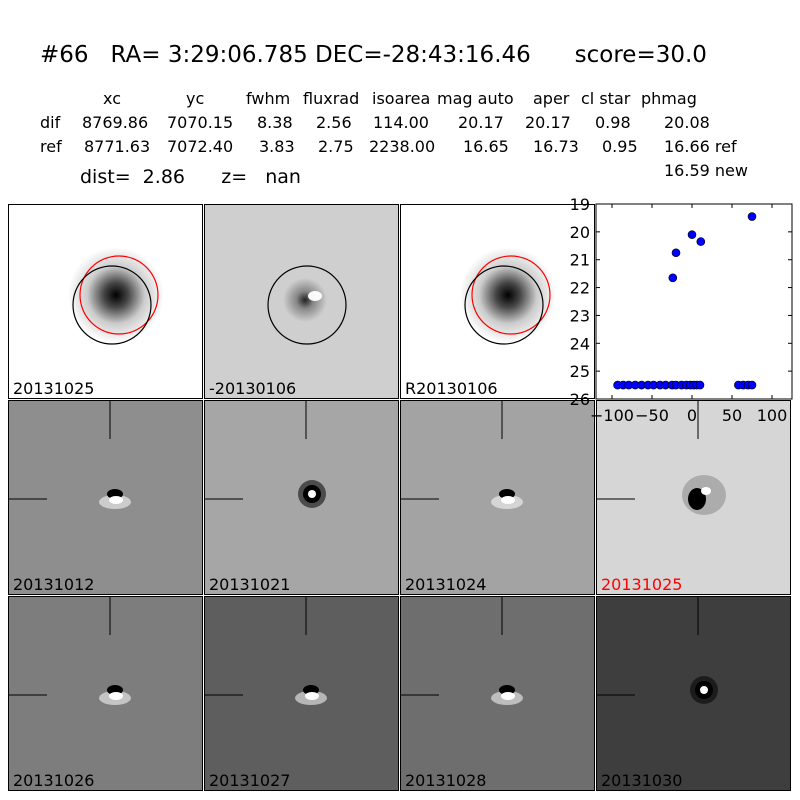 This screenshot has height=800, width=800. I want to click on cell-ref-fwhm: 3.83, so click(277, 146).